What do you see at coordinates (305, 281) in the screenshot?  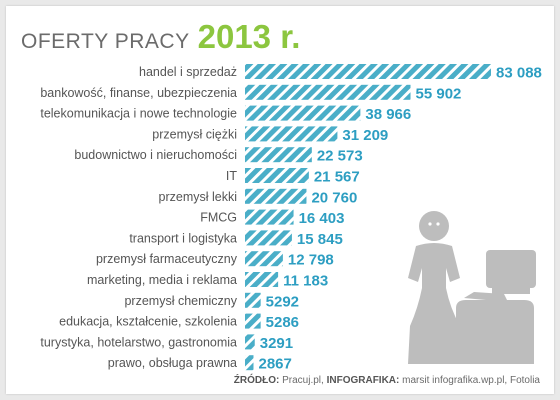 I see `value-label: 11 183` at bounding box center [305, 281].